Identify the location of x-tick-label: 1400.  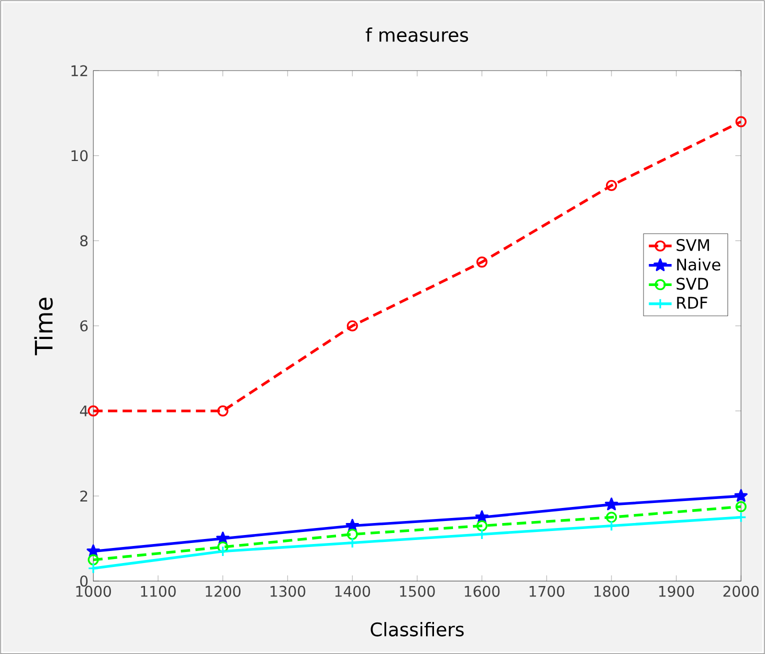
(352, 591).